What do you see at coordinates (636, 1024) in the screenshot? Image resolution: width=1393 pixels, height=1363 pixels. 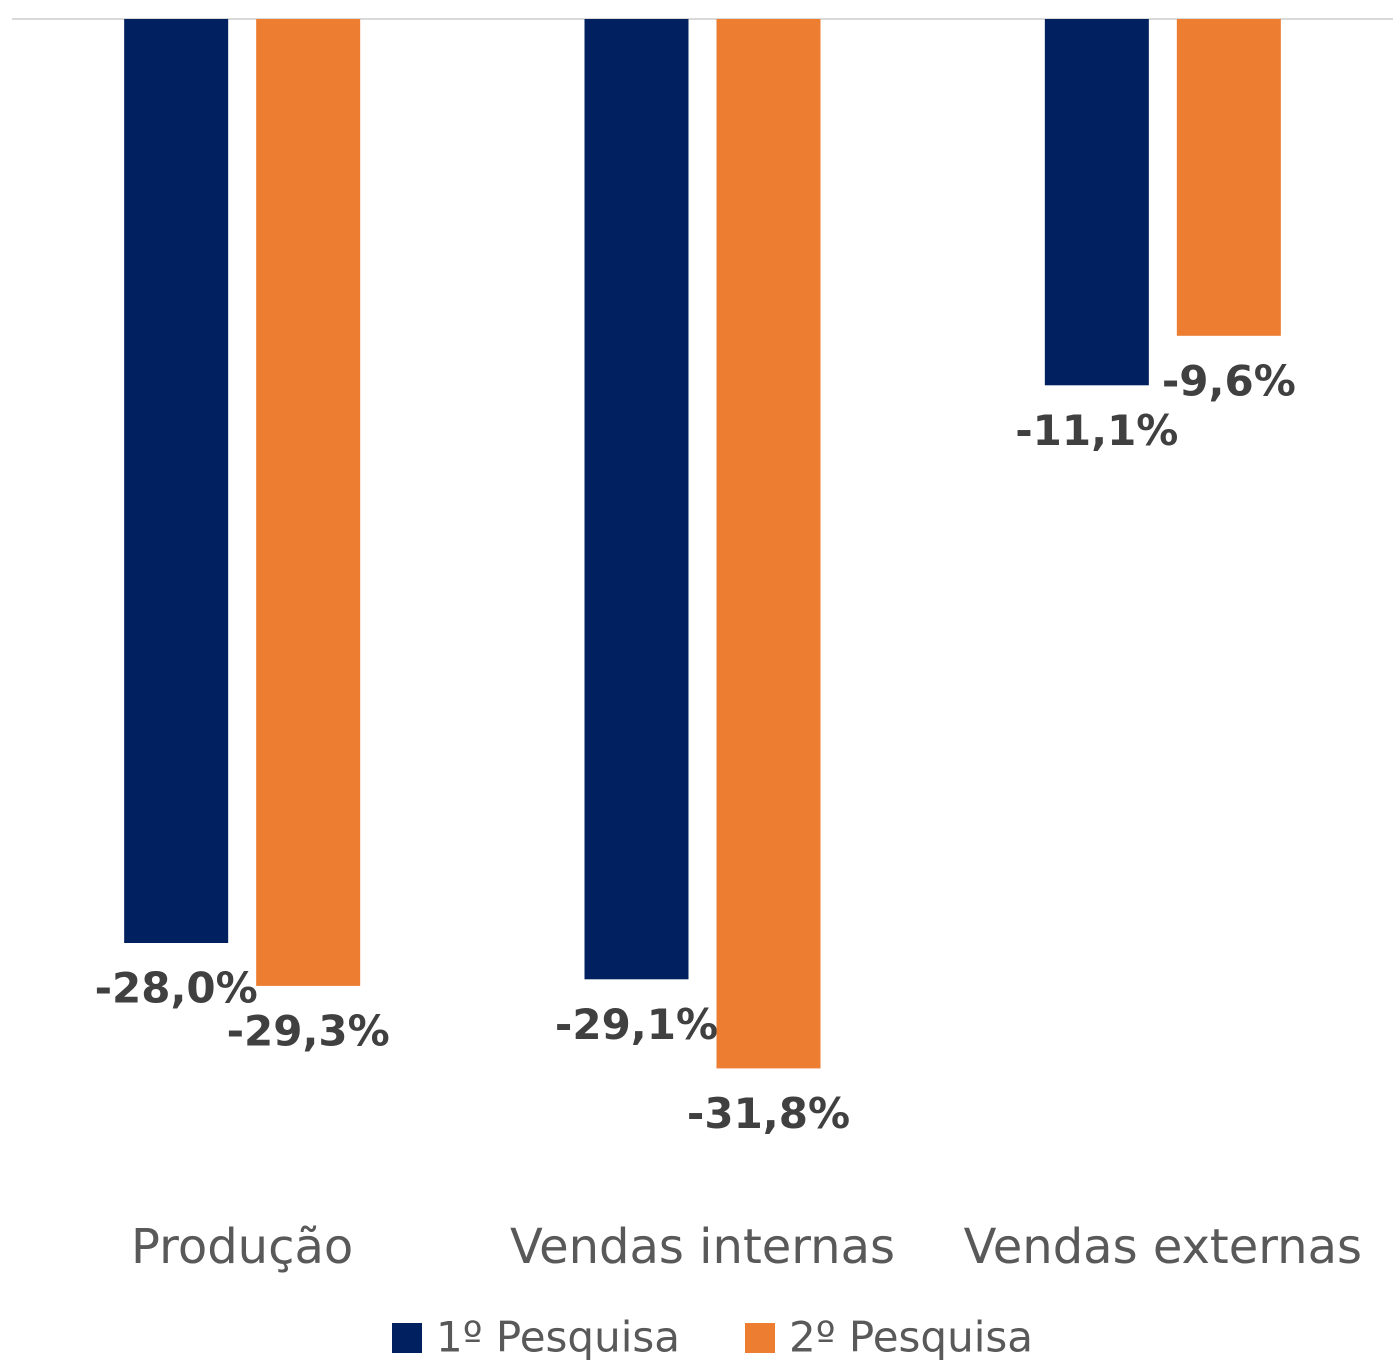 I see `data-label: -29,1%` at bounding box center [636, 1024].